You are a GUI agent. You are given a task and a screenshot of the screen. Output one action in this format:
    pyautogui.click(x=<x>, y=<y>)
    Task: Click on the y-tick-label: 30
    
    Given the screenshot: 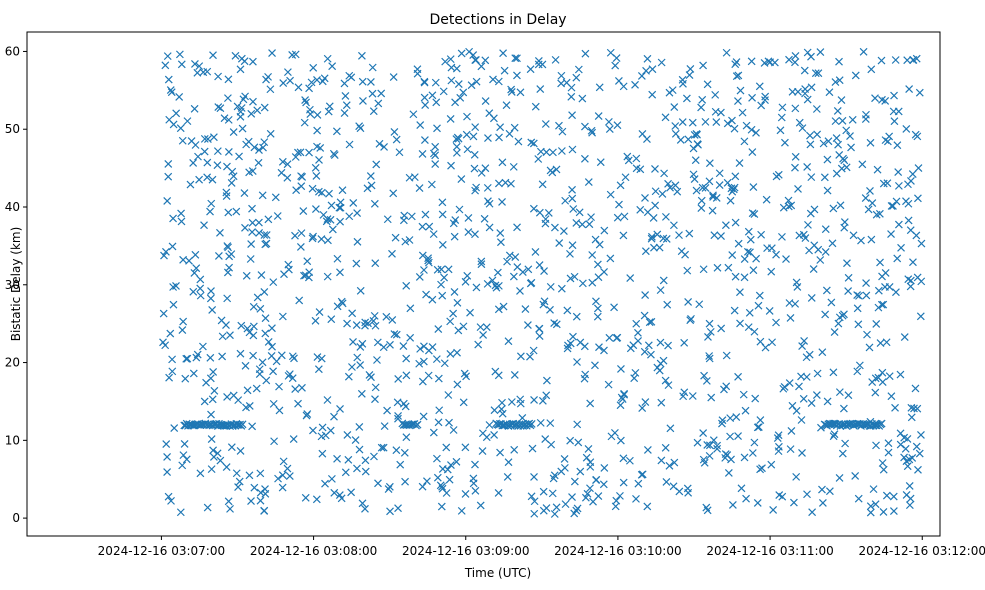 What is the action you would take?
    pyautogui.click(x=12, y=285)
    